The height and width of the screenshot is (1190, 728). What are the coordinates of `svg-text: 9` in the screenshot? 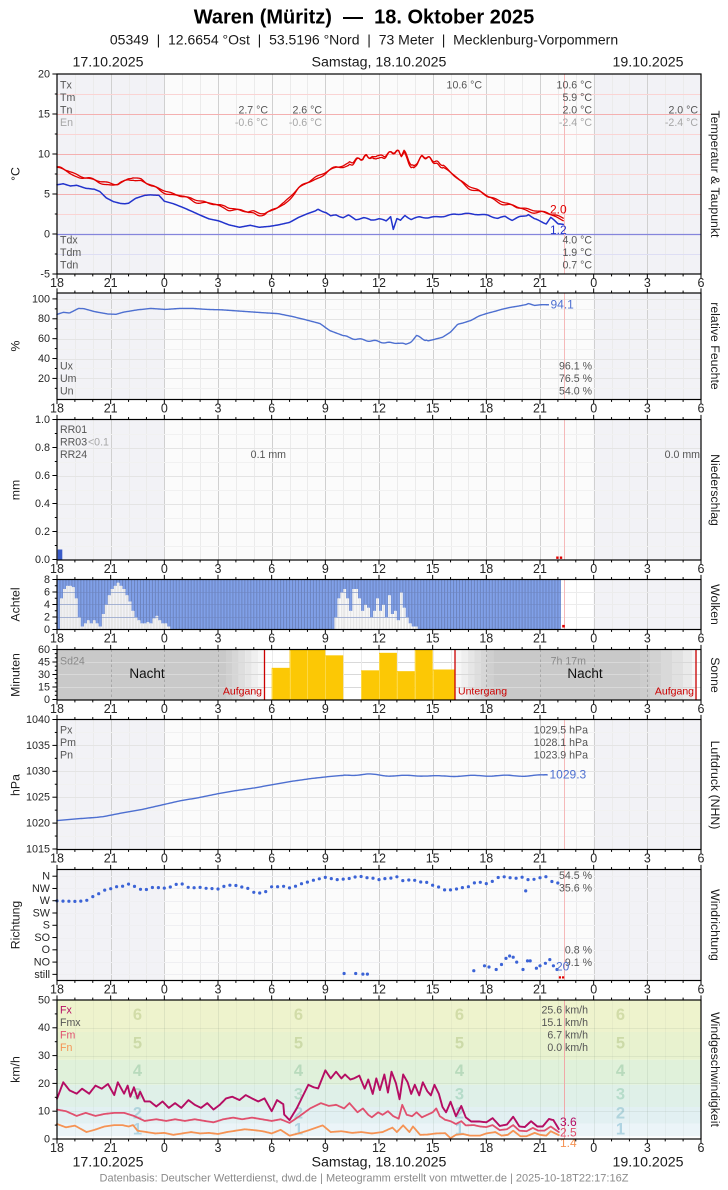 It's located at (325, 408).